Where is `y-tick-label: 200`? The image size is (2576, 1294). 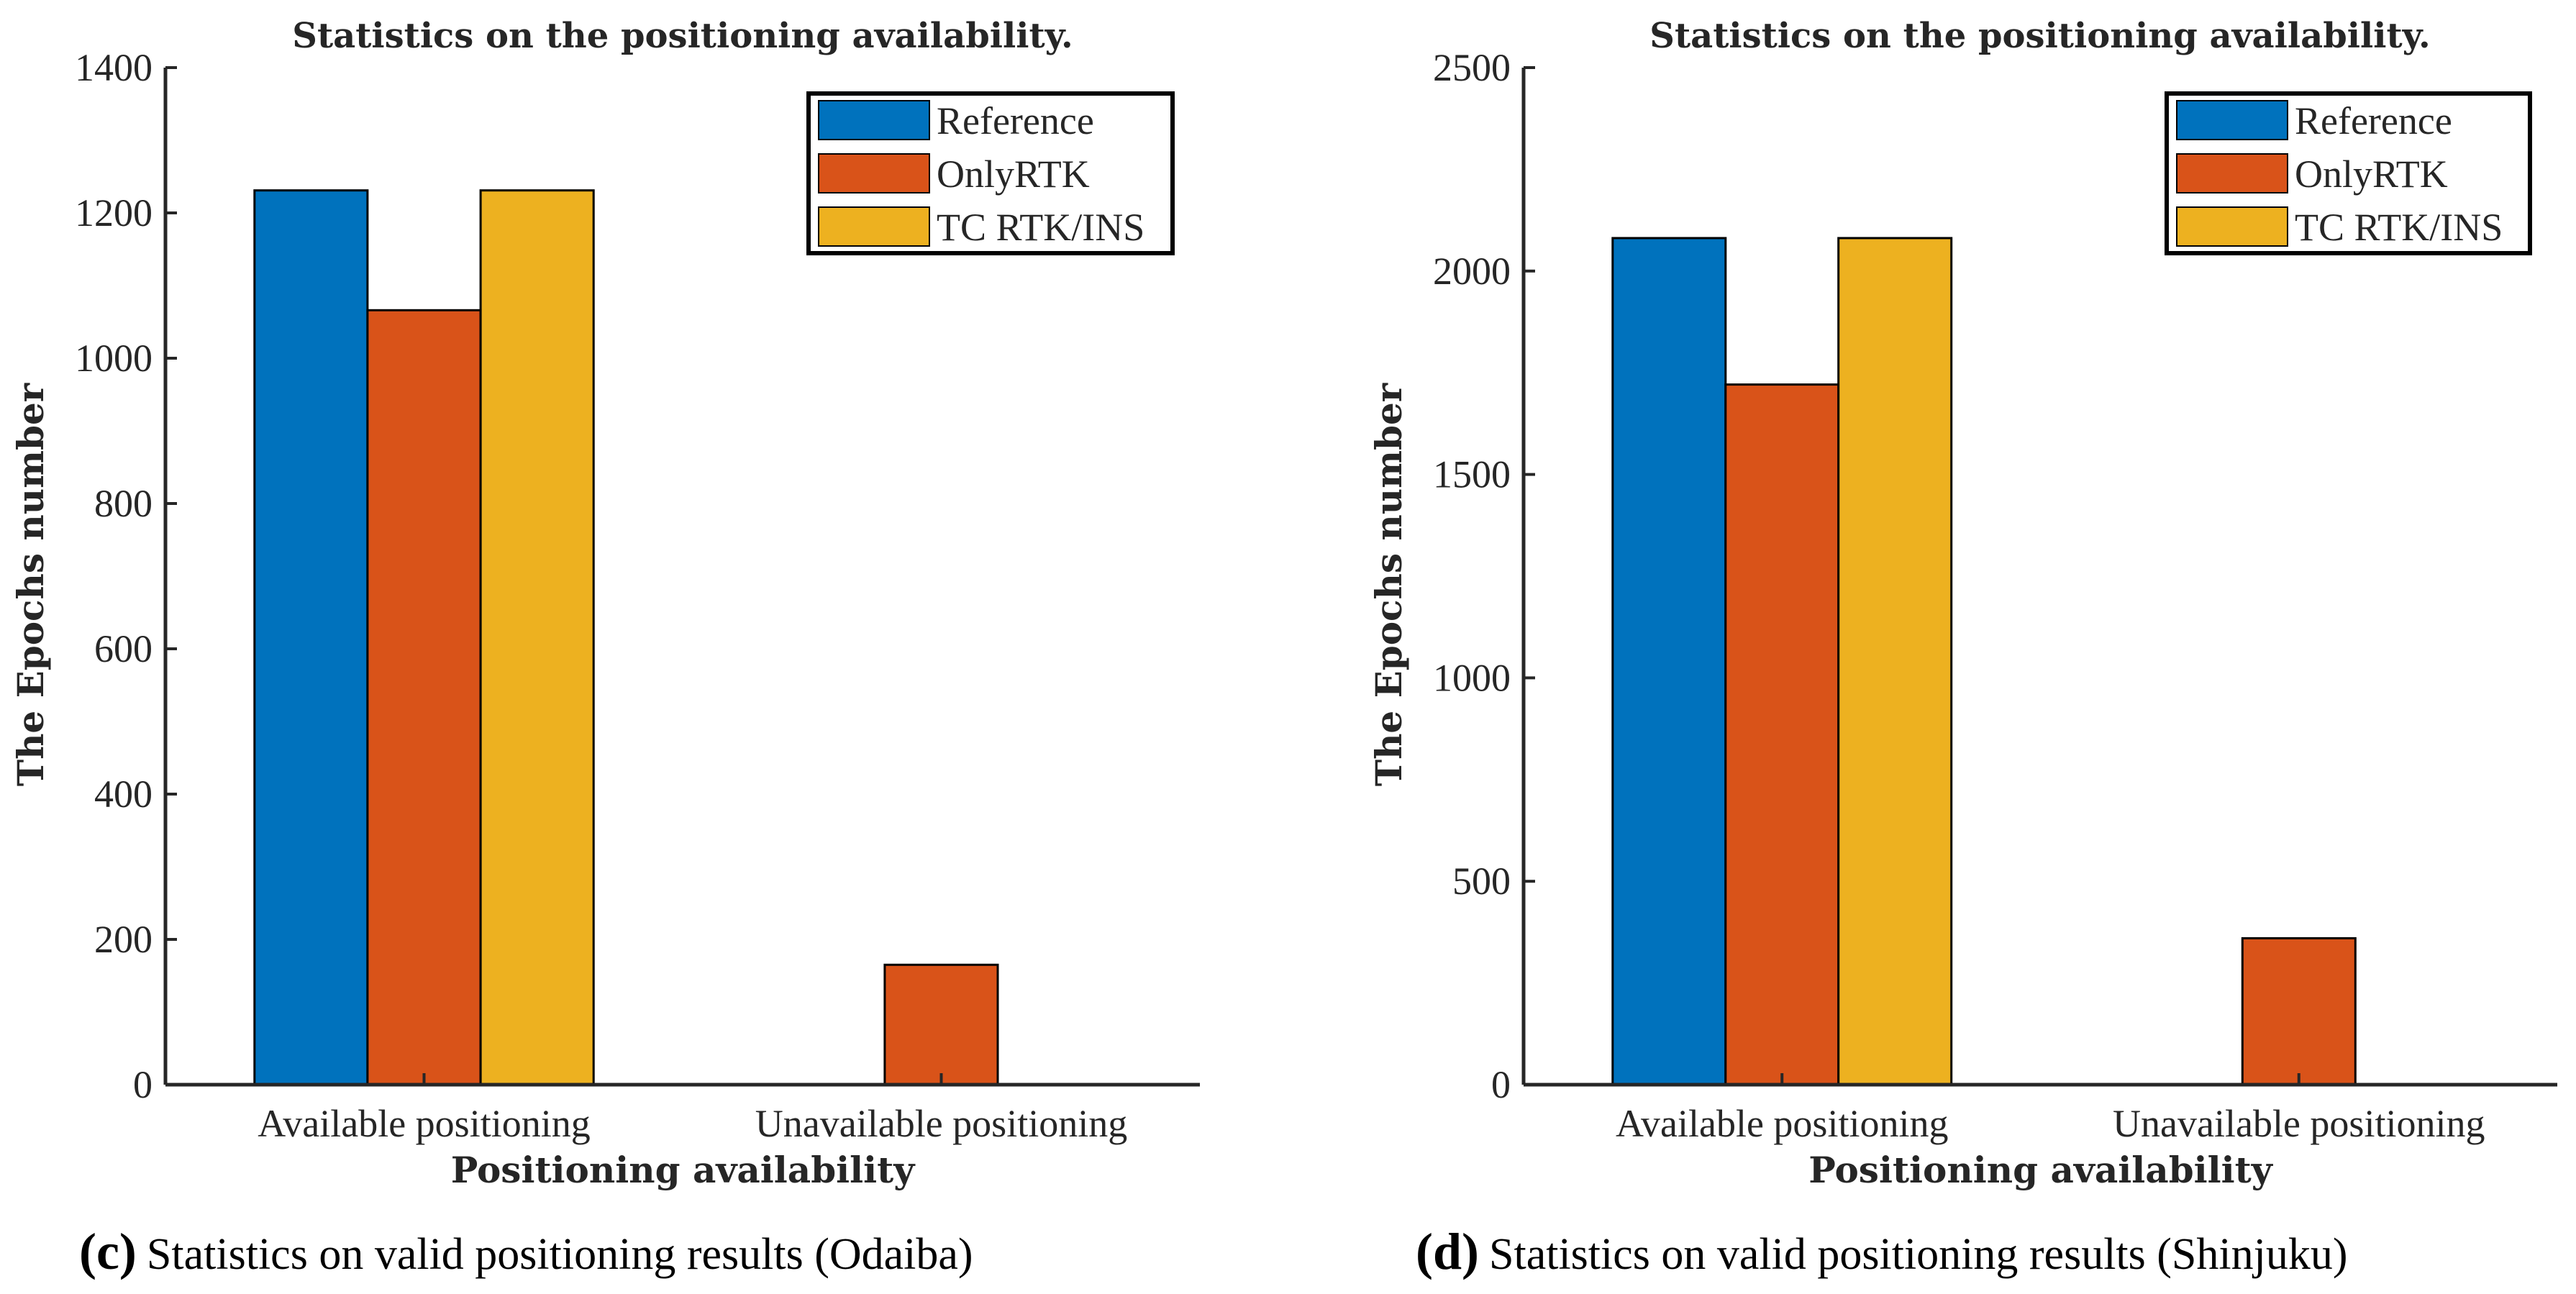
y-tick-label: 200 is located at coordinates (123, 939).